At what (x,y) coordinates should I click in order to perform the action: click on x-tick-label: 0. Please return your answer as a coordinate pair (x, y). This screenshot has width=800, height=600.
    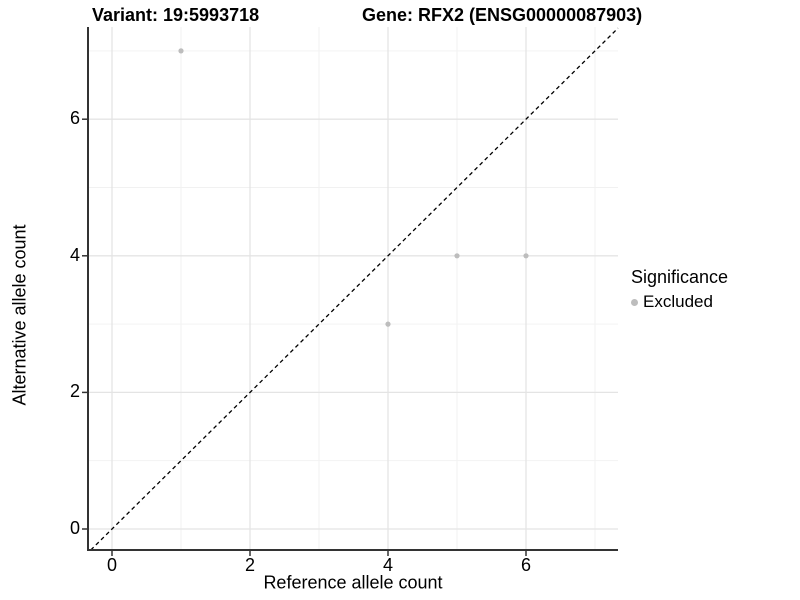
    Looking at the image, I should click on (112, 565).